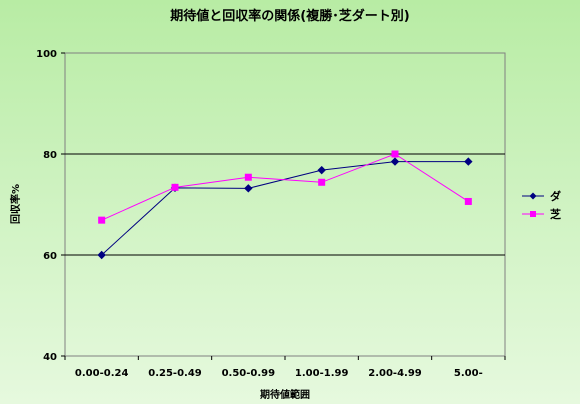 The width and height of the screenshot is (580, 404). What do you see at coordinates (468, 373) in the screenshot?
I see `x-tick-label-5: 5.00-` at bounding box center [468, 373].